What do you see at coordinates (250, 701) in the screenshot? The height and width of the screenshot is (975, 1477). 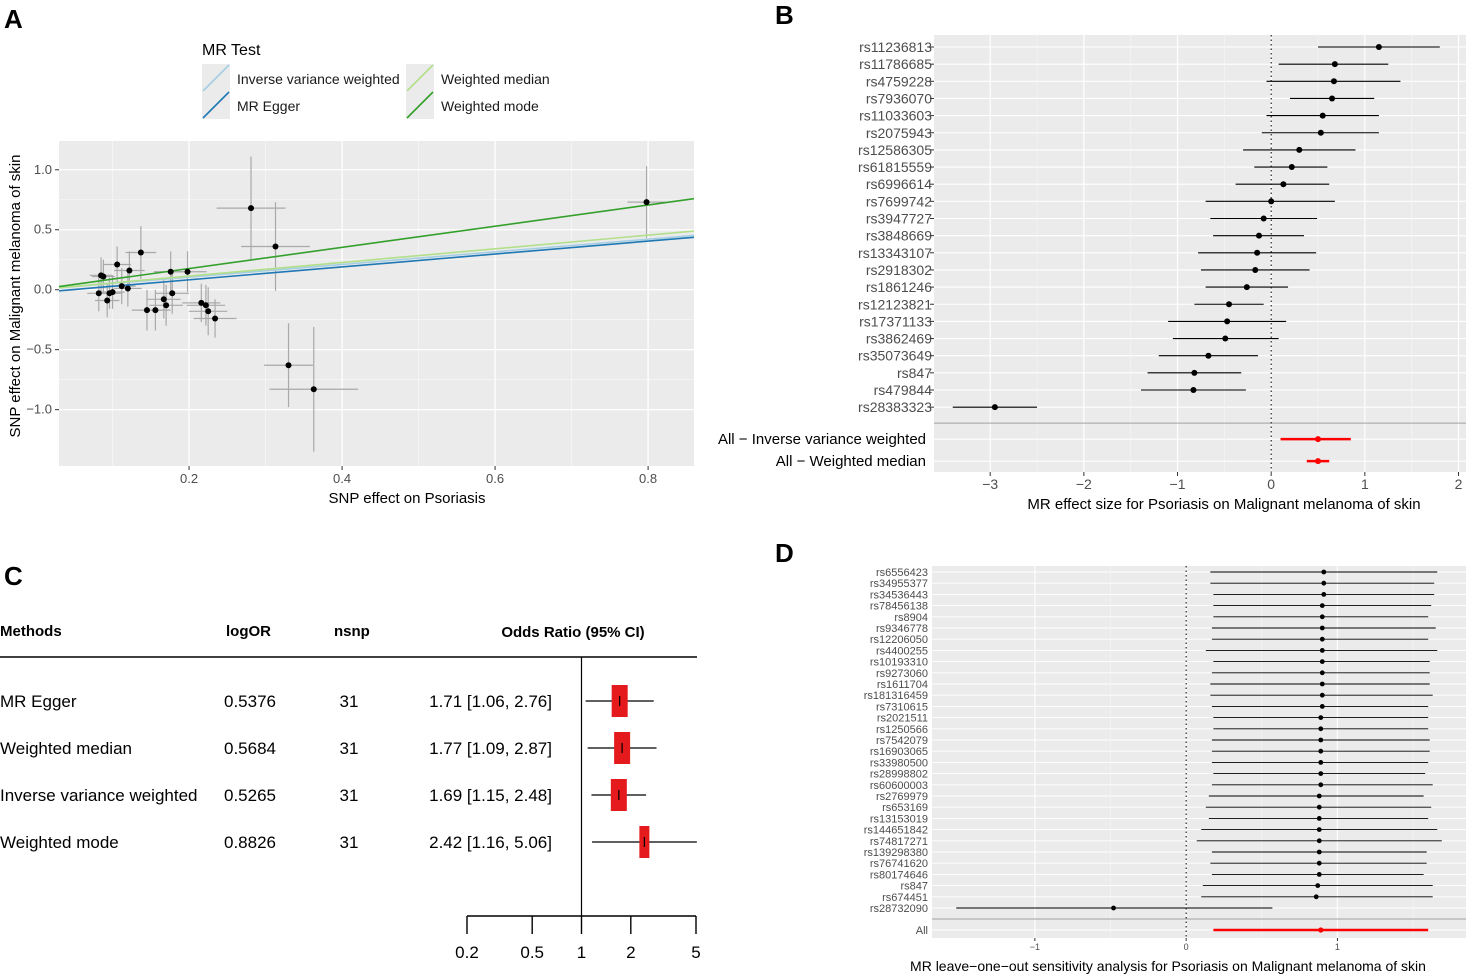 I see `table-logor-cell: 0.5376` at bounding box center [250, 701].